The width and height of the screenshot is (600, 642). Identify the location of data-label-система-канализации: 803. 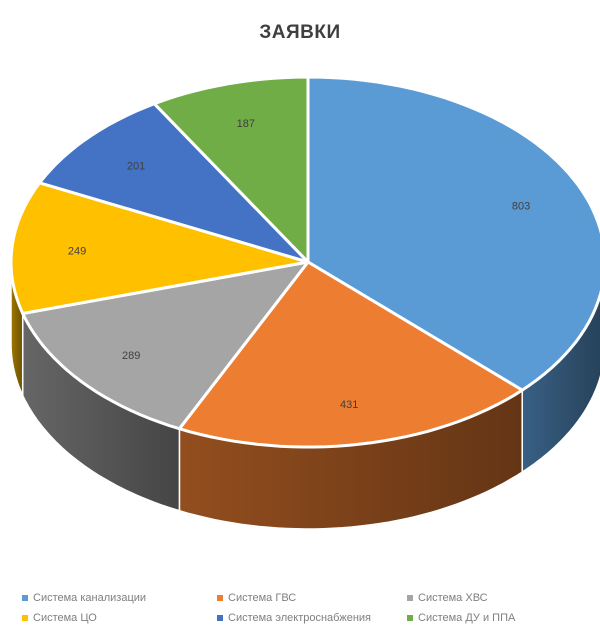
(521, 206).